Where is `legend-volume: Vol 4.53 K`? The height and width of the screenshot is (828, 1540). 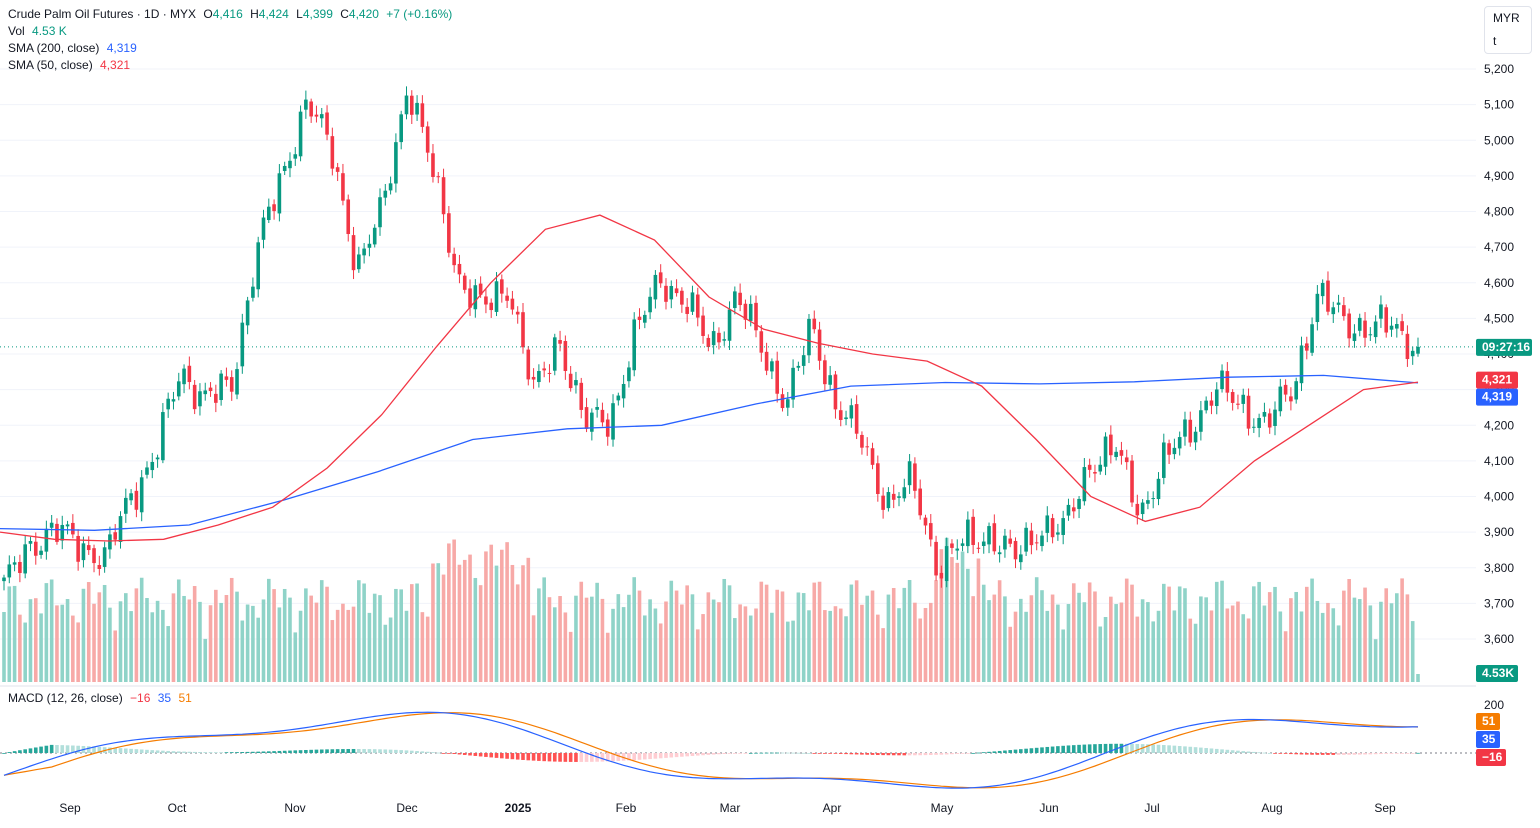 legend-volume: Vol 4.53 K is located at coordinates (39, 31).